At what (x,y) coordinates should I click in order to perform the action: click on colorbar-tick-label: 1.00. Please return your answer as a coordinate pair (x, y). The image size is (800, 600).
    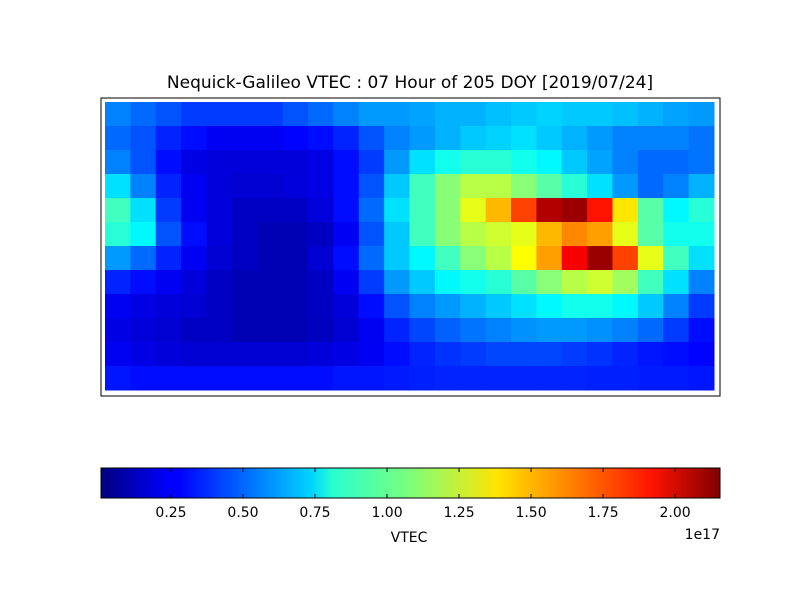
    Looking at the image, I should click on (386, 513).